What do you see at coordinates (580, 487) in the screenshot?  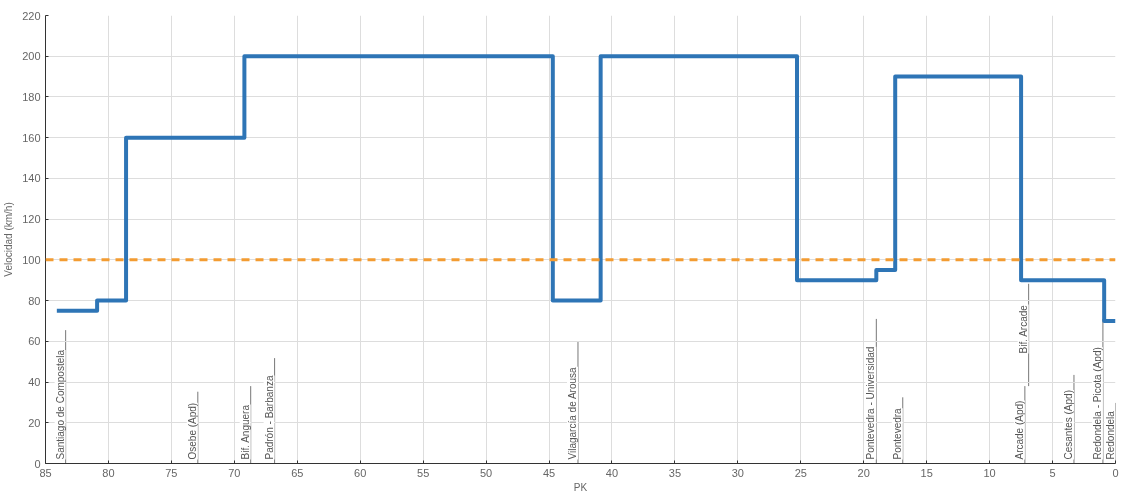 I see `x-axis-title: PK` at bounding box center [580, 487].